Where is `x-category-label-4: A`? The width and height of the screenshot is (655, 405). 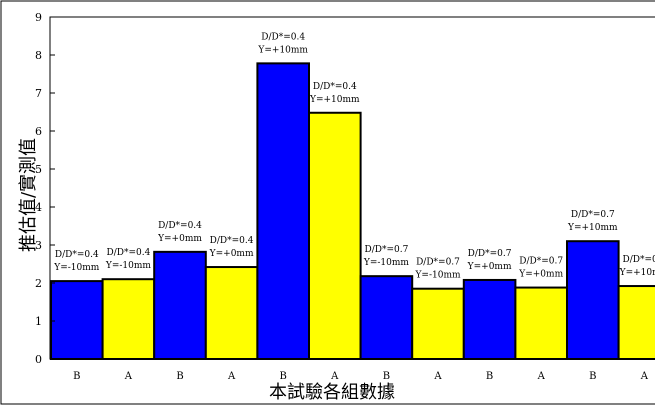
x-category-label-4: A is located at coordinates (231, 376).